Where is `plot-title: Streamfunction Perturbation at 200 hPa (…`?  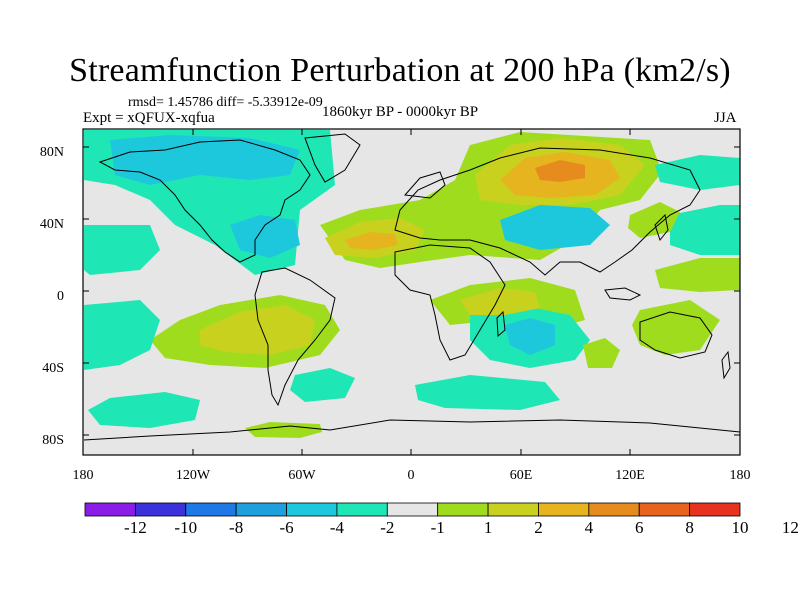
plot-title: Streamfunction Perturbation at 200 hPa (… is located at coordinates (400, 70).